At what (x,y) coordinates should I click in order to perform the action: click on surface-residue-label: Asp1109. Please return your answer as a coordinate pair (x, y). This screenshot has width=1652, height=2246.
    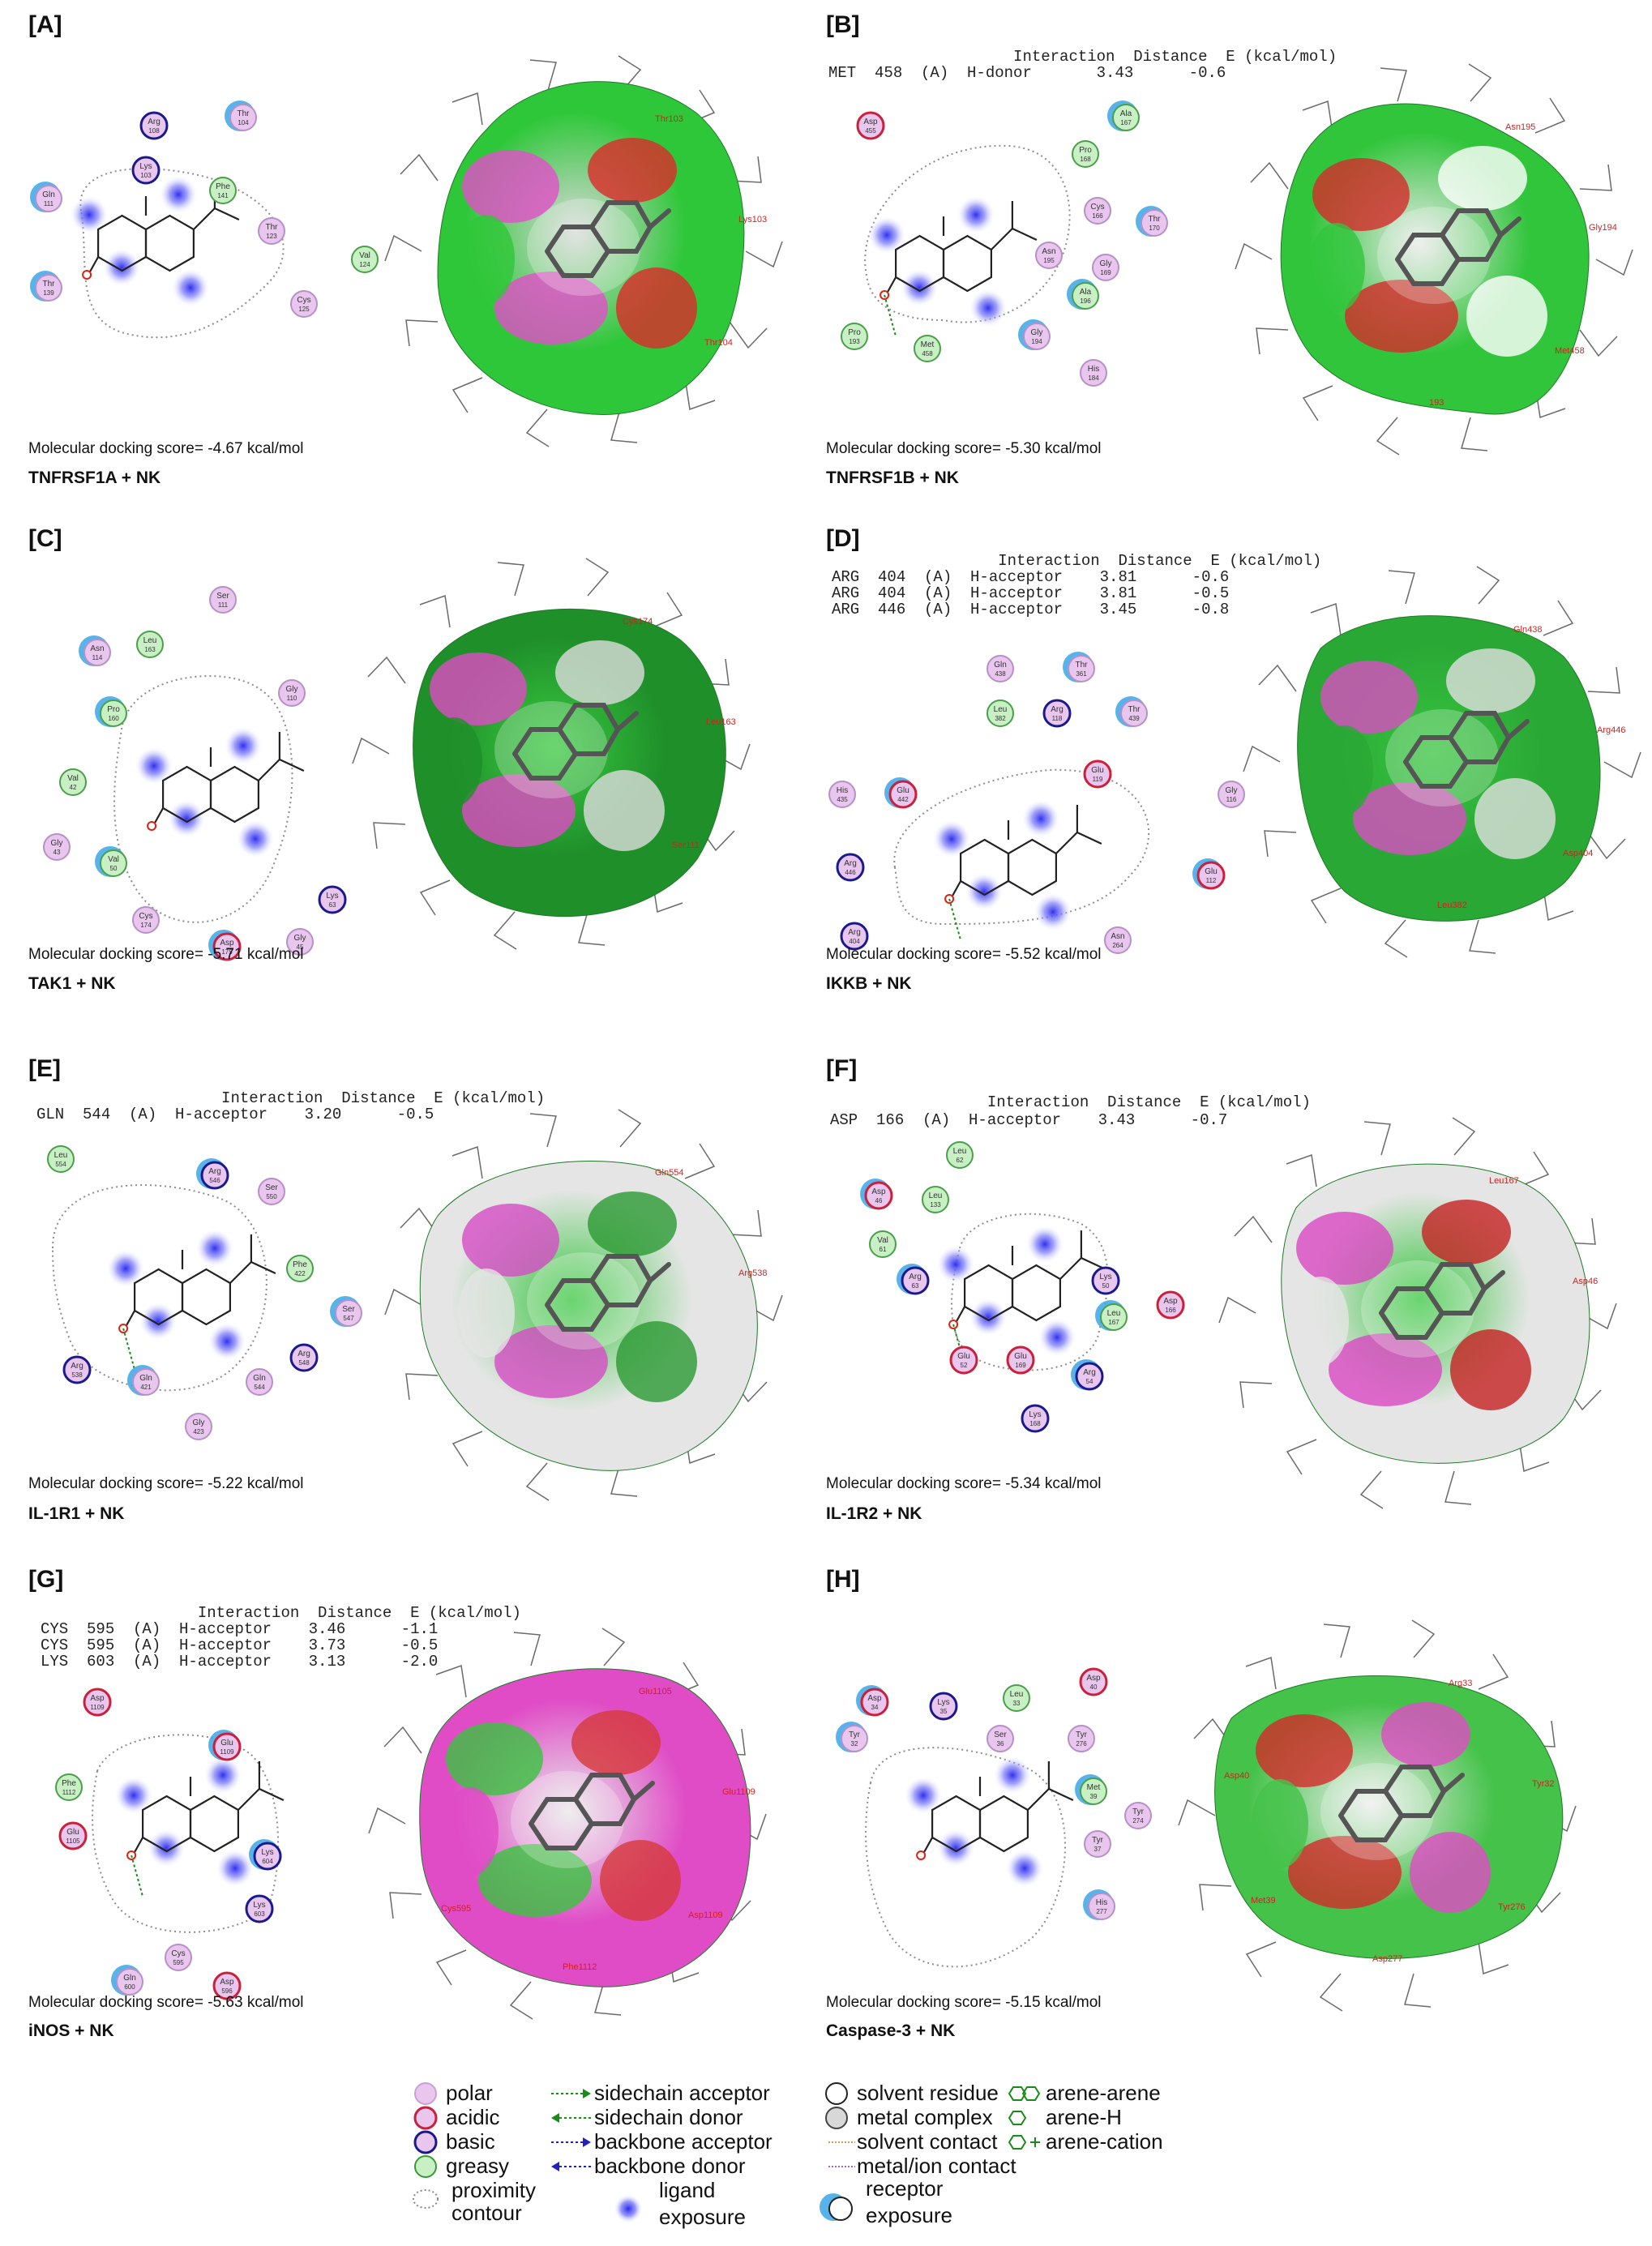
    Looking at the image, I should click on (706, 1915).